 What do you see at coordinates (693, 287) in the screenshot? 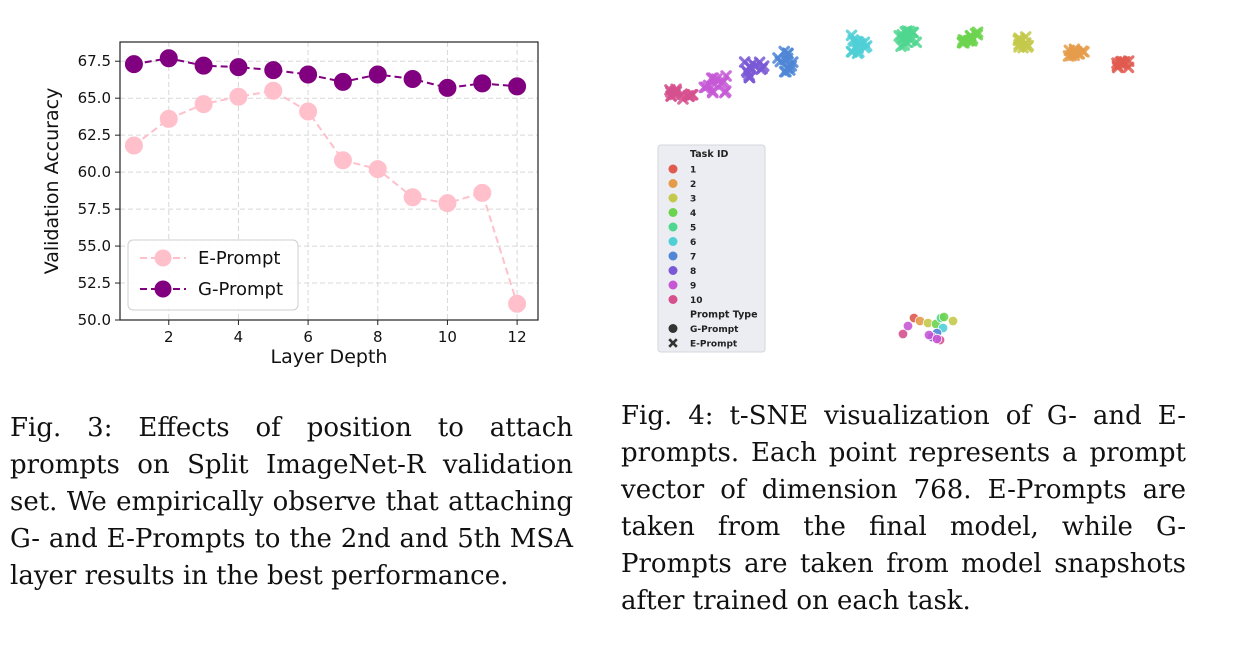
I see `legend-label: 9` at bounding box center [693, 287].